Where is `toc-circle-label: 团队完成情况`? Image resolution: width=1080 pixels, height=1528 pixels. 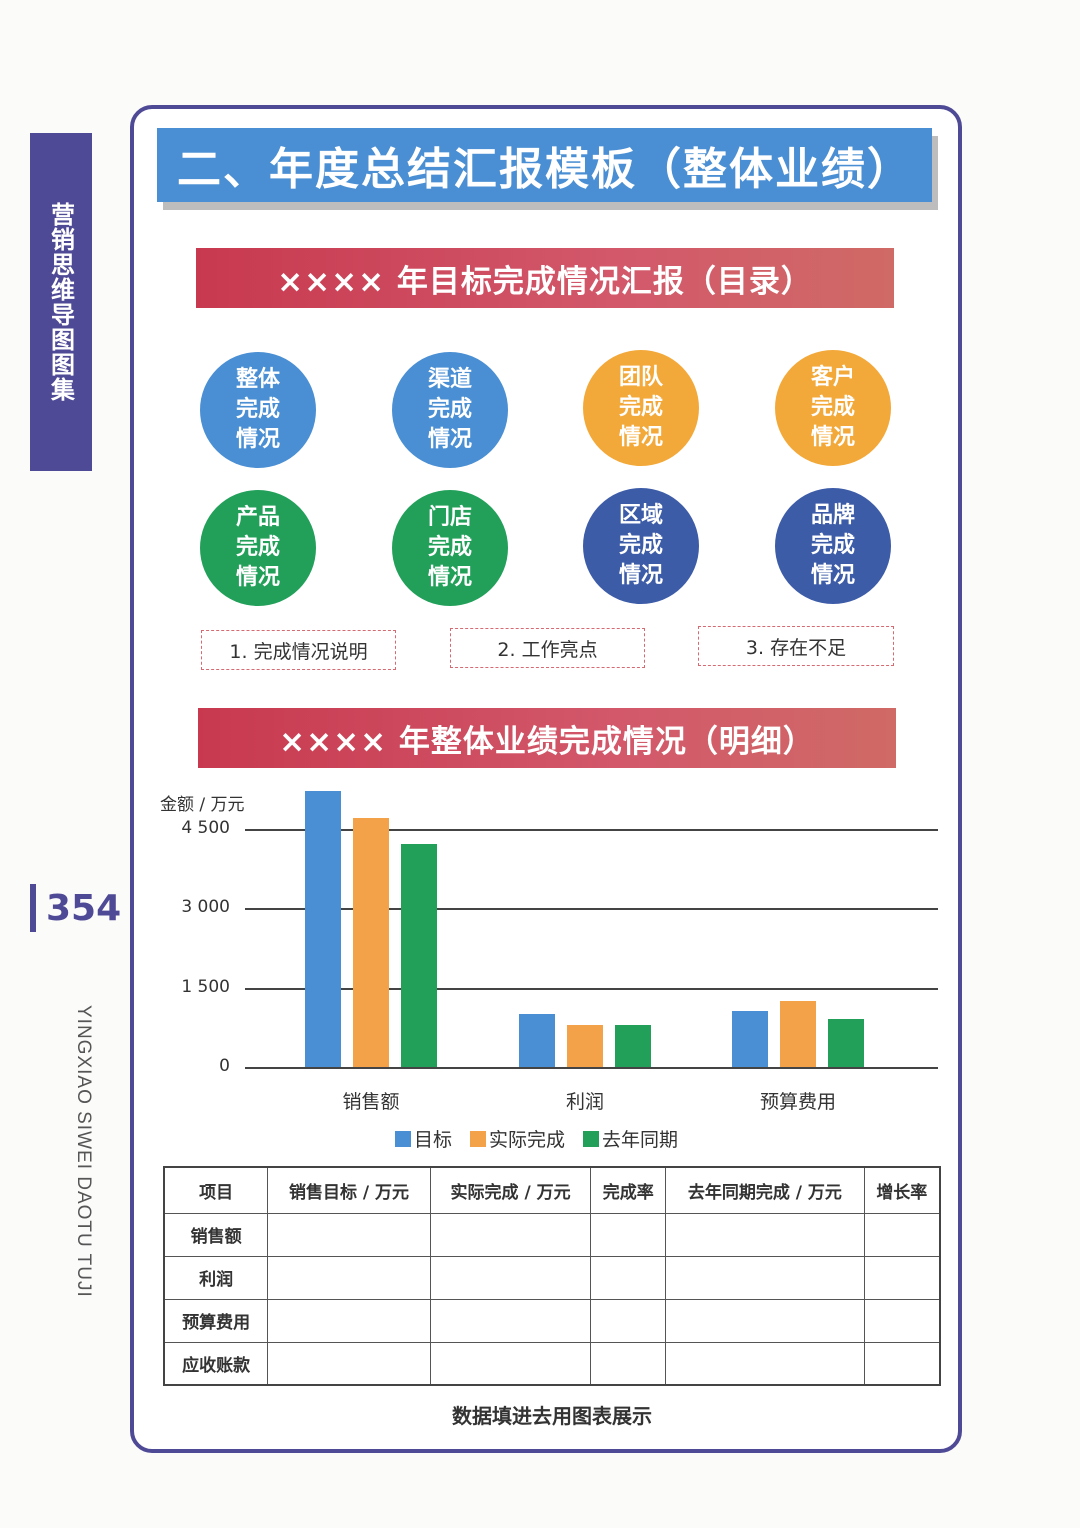
toc-circle-label: 团队完成情况 is located at coordinates (640, 407).